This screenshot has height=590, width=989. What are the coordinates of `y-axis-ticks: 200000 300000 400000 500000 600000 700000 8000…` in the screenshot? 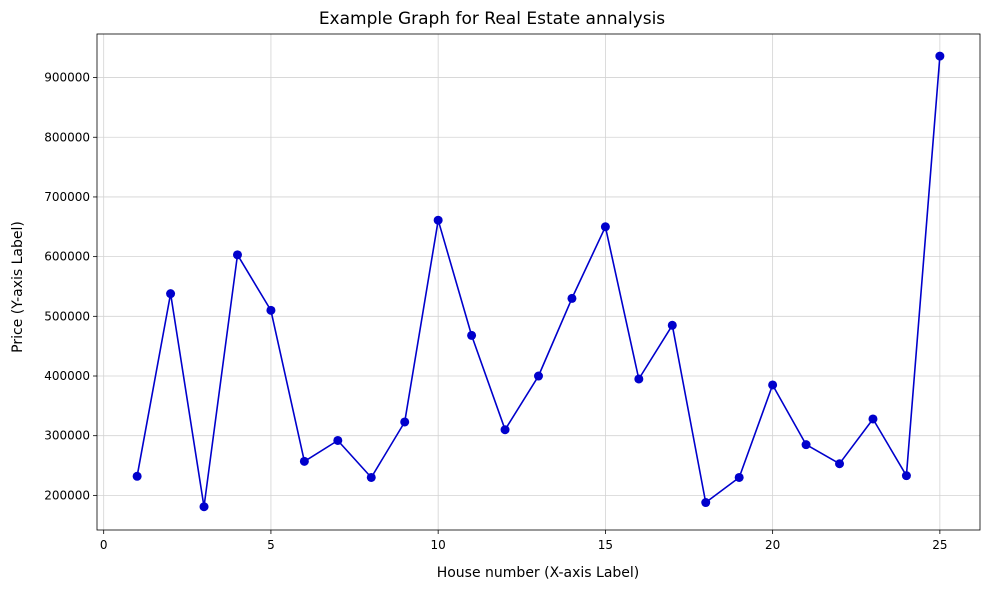 It's located at (70, 286).